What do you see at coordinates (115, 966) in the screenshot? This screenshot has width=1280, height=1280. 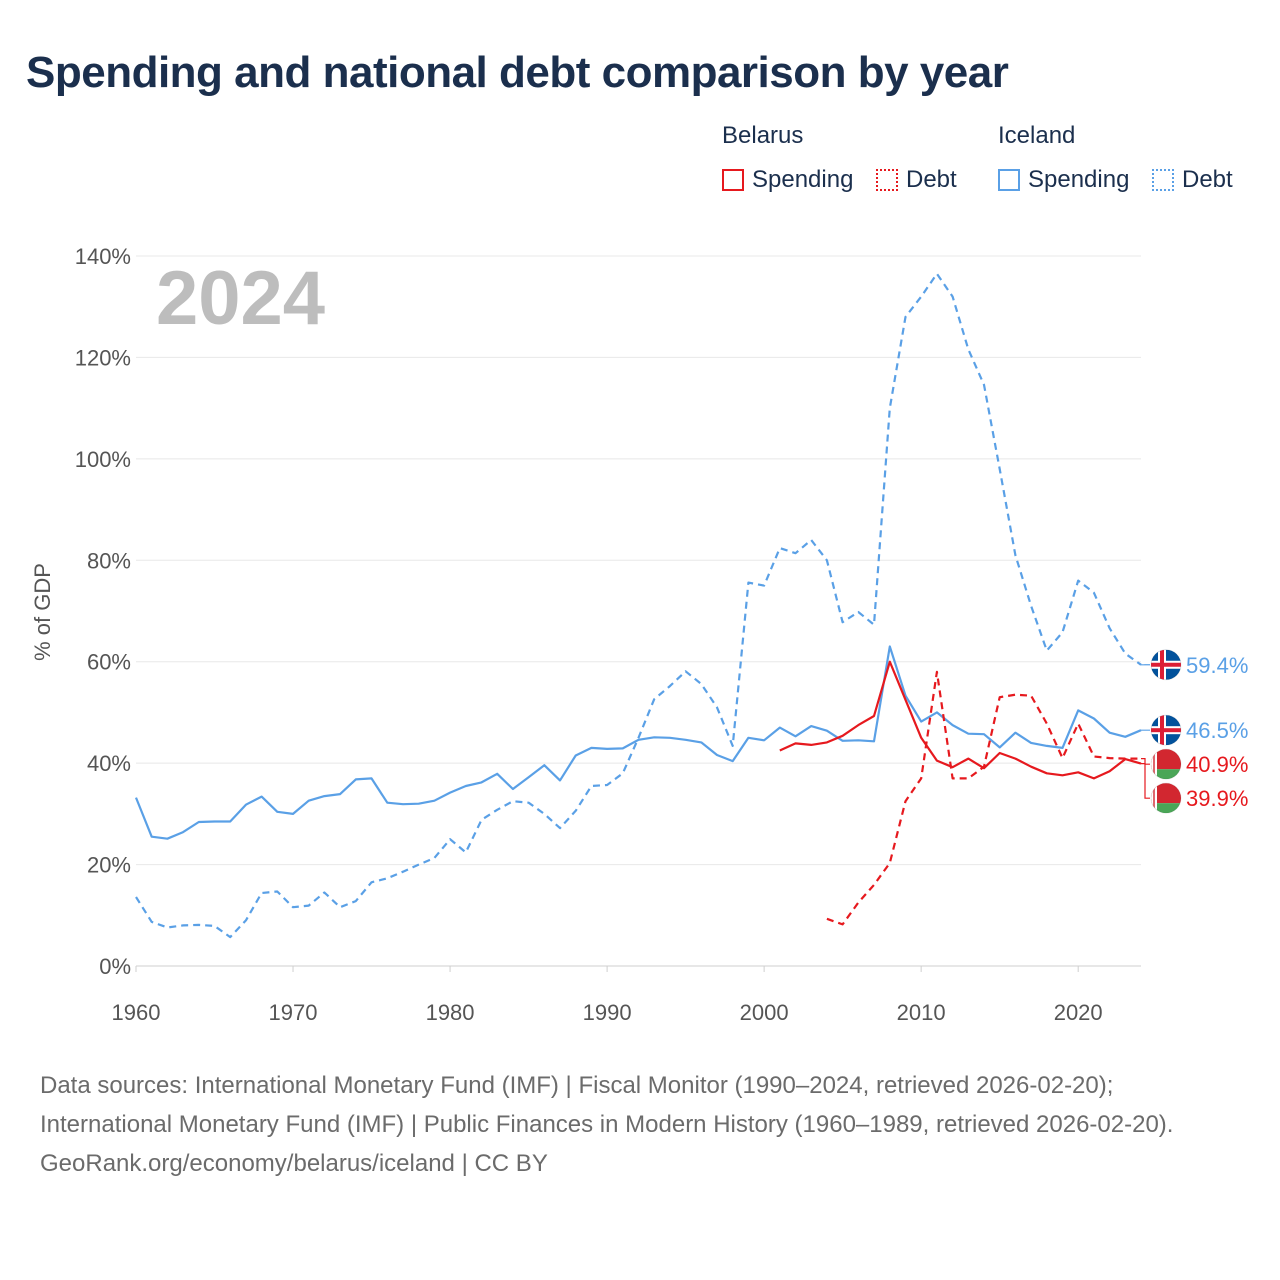 I see `y-tick-label: 0%` at bounding box center [115, 966].